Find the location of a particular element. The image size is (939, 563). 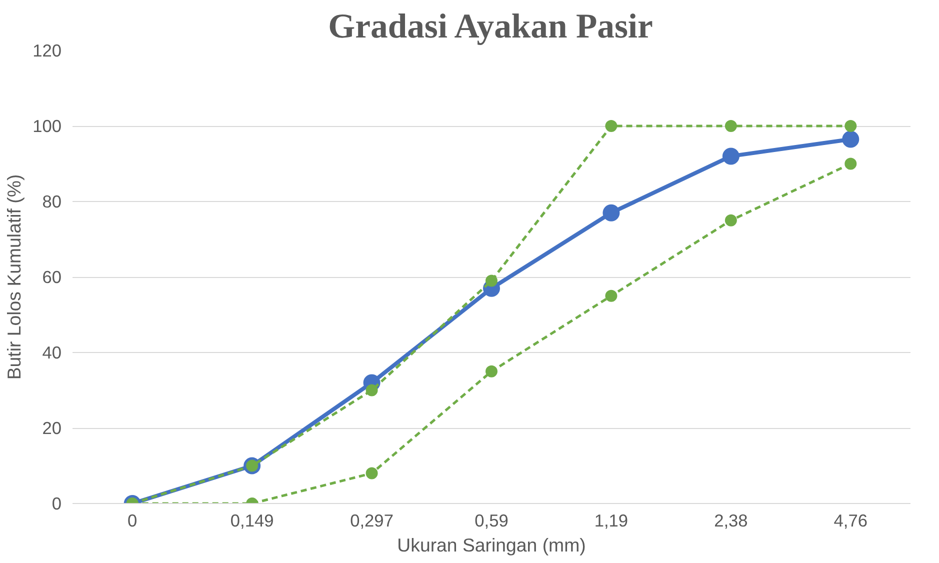

y-tick-label: 0 is located at coordinates (57, 504).